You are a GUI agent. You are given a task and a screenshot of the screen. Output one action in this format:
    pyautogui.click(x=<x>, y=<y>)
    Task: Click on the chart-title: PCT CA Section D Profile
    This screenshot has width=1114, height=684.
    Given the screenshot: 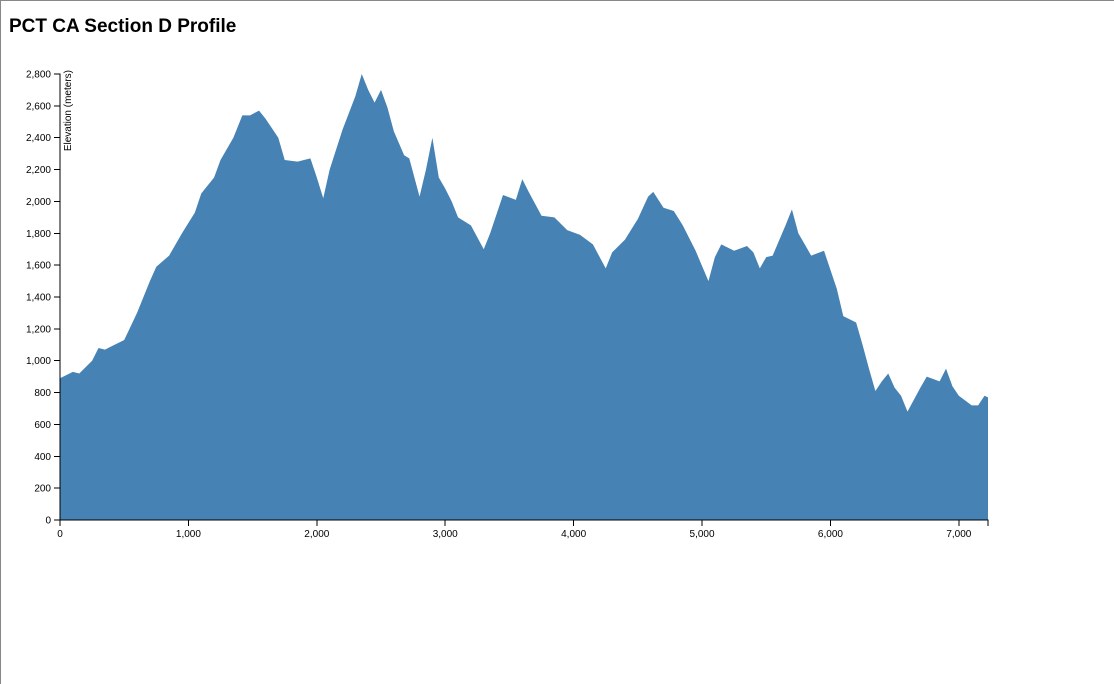 What is the action you would take?
    pyautogui.click(x=122, y=26)
    